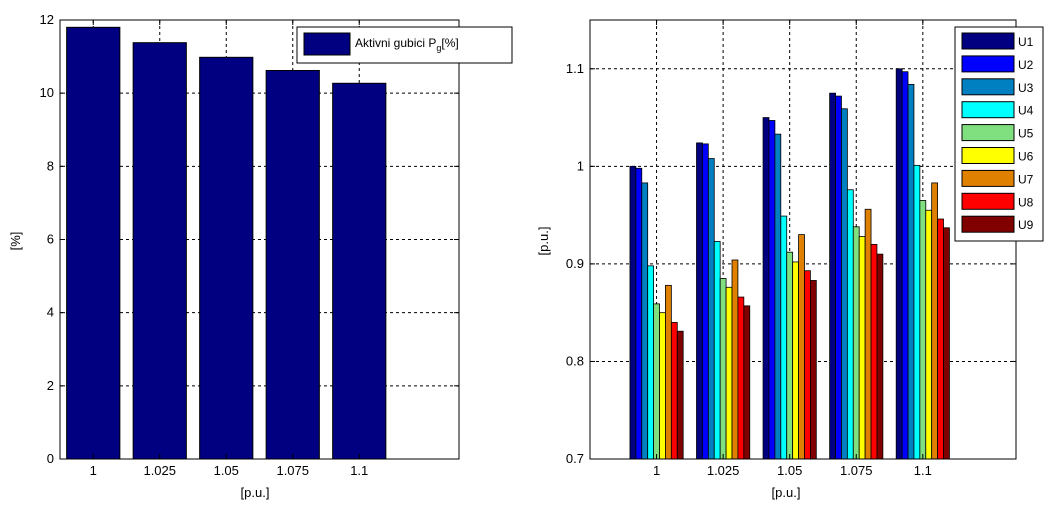  I want to click on legend-swatch-U3, so click(988, 87).